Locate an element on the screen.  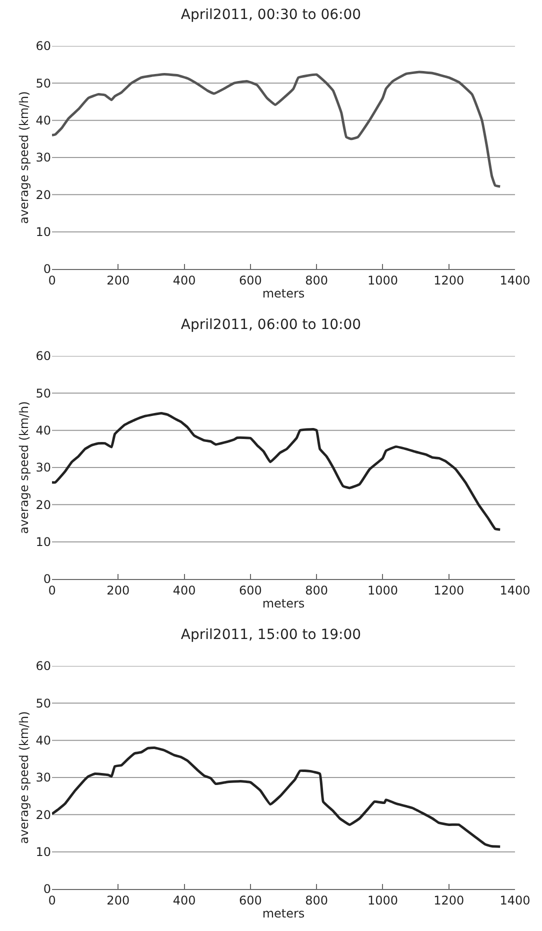
chart-title: April2011, 00:30 to 06:00 is located at coordinates (271, 15).